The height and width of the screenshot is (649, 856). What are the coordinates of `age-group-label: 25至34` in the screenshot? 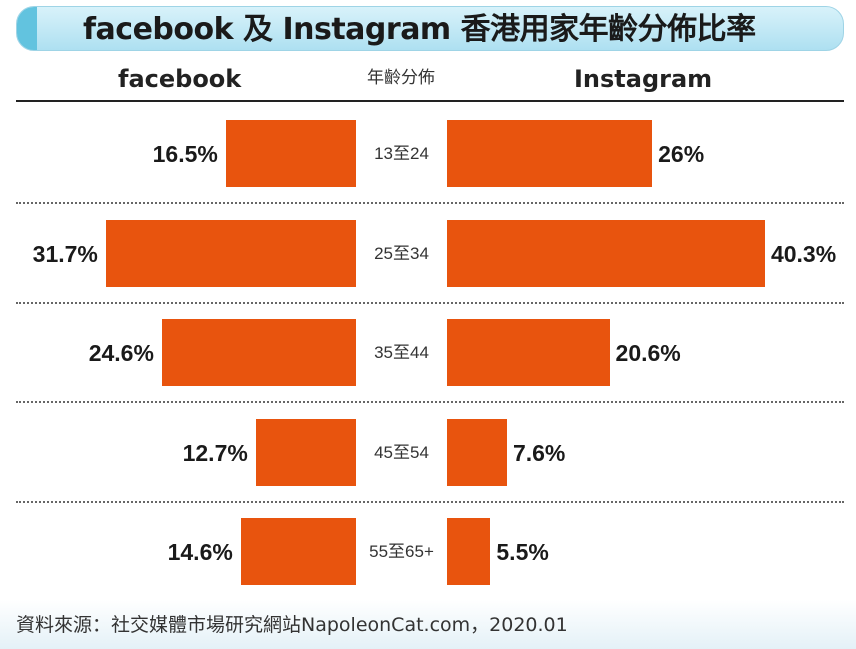 It's located at (401, 253).